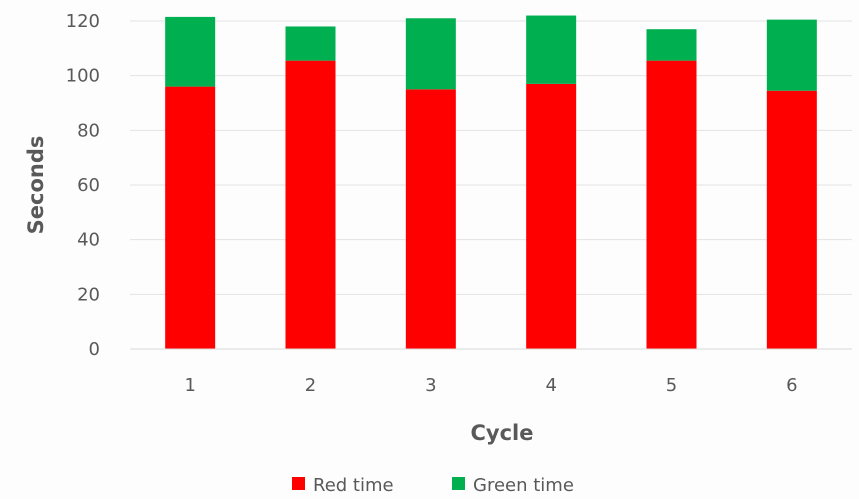 Image resolution: width=859 pixels, height=499 pixels. I want to click on x-tick-label: 2, so click(310, 385).